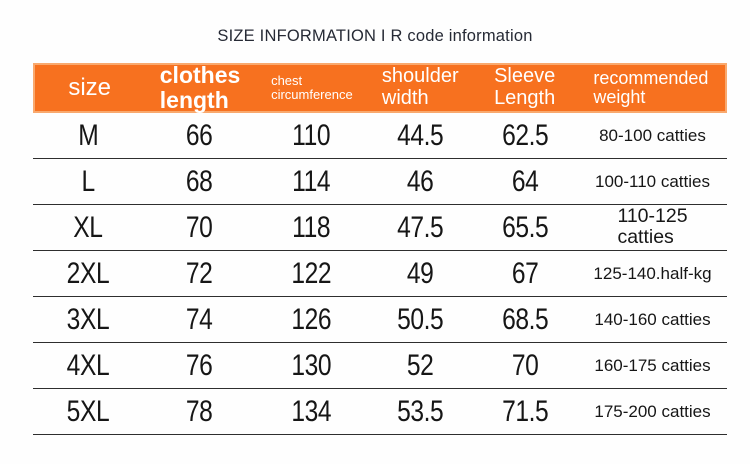 This screenshot has height=464, width=750. What do you see at coordinates (88, 273) in the screenshot?
I see `cell-size: 2XL` at bounding box center [88, 273].